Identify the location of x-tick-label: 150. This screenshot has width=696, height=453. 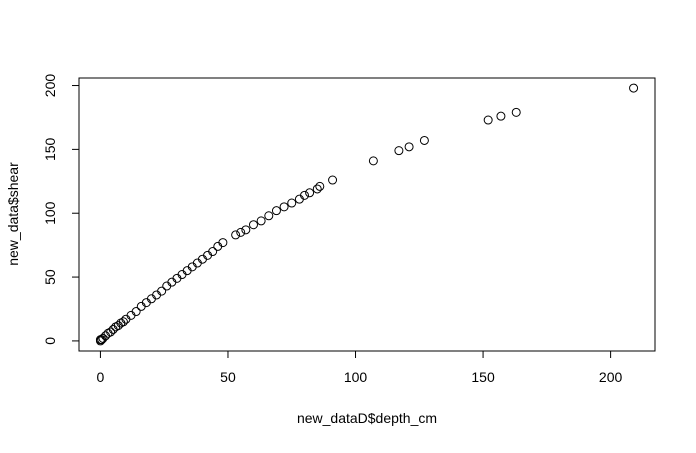
(483, 377).